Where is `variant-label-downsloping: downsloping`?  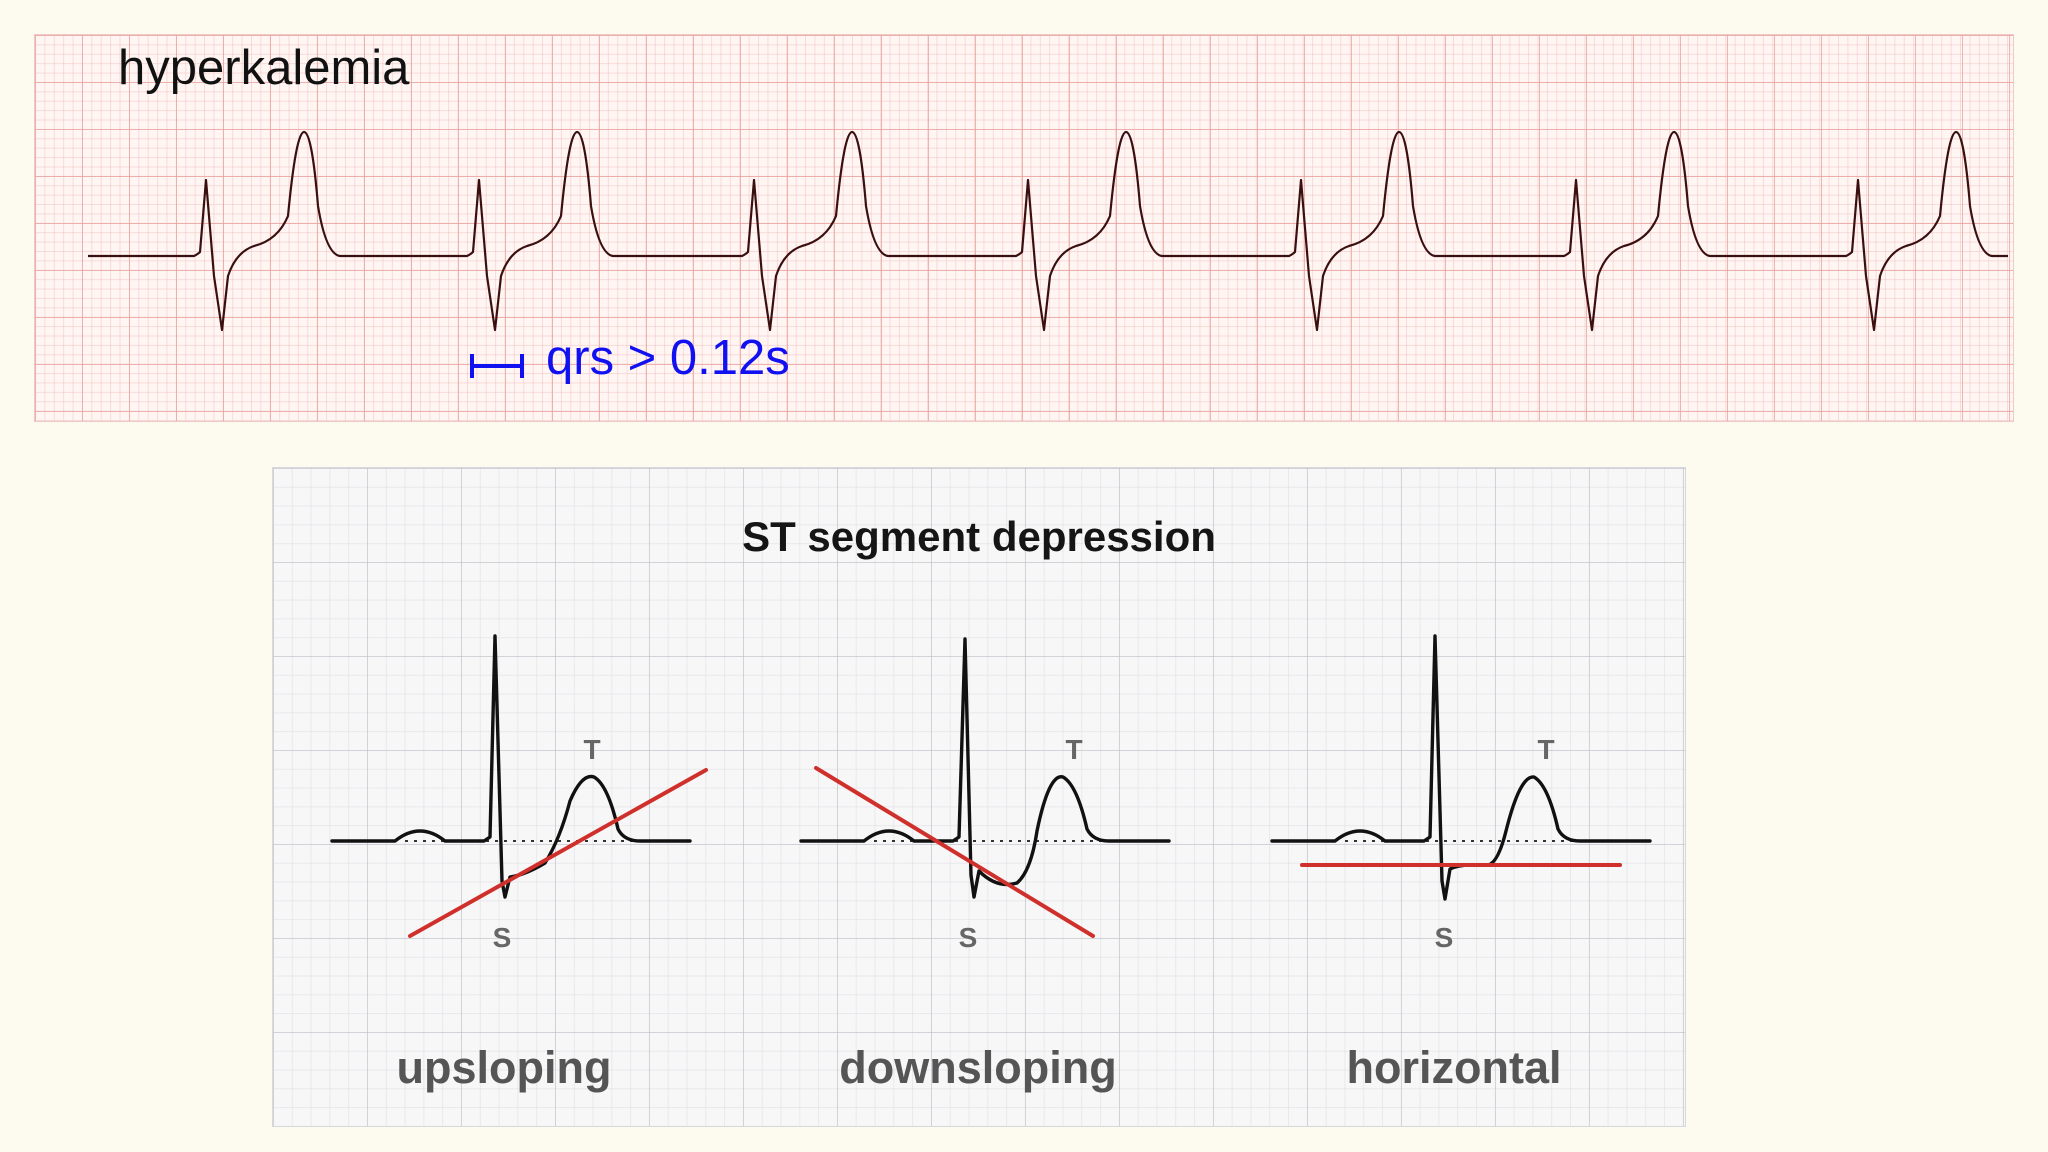
variant-label-downsloping: downsloping is located at coordinates (978, 1067).